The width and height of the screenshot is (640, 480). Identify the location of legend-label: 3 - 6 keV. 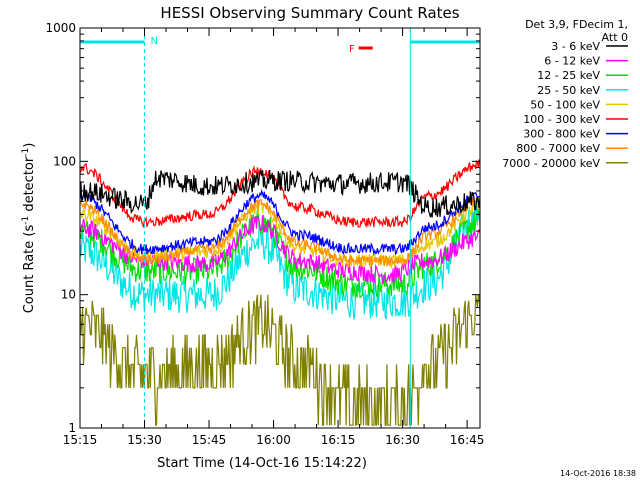
(575, 46).